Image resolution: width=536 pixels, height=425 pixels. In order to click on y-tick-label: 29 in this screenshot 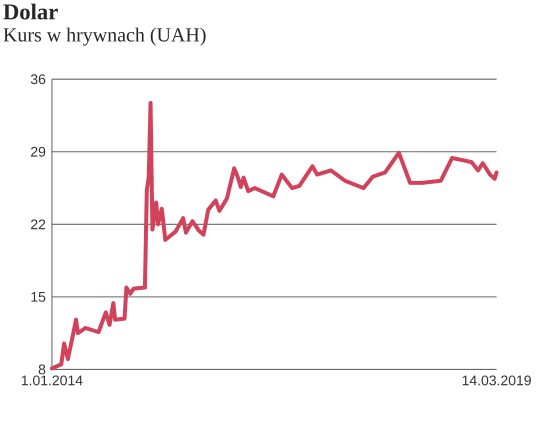, I will do `click(38, 151)`.